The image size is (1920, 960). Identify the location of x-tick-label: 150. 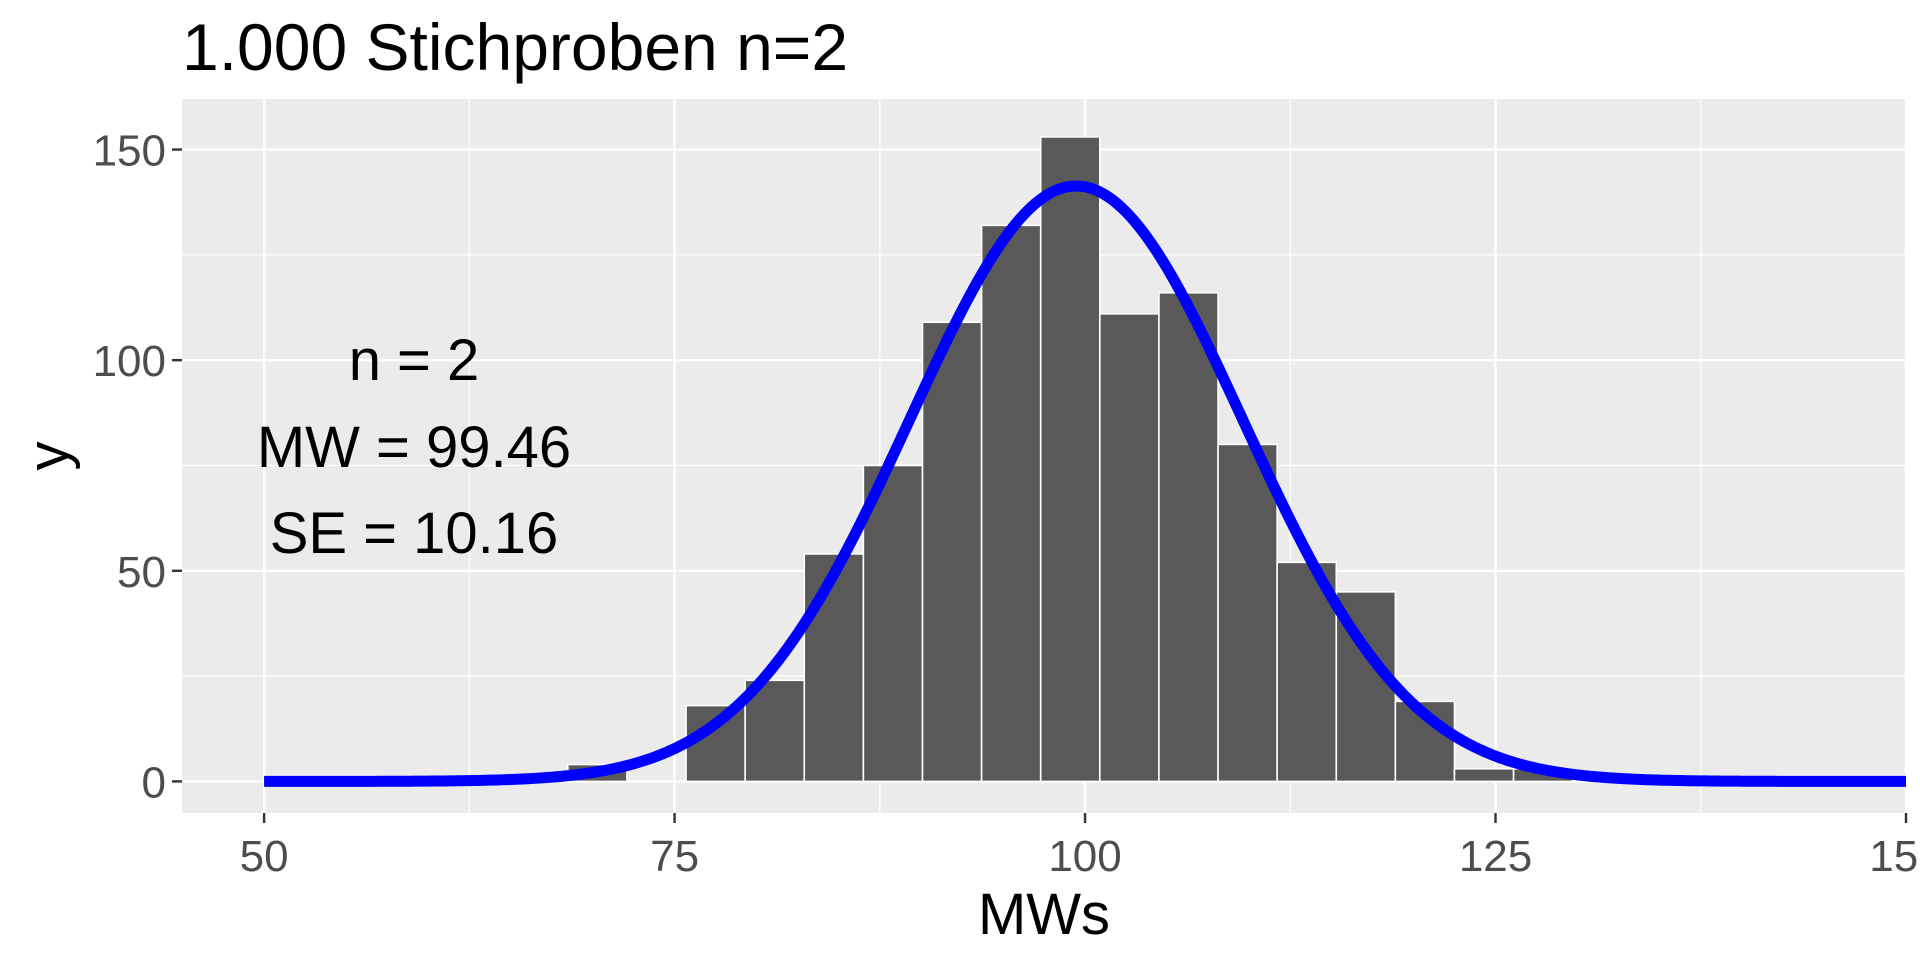
(1894, 856).